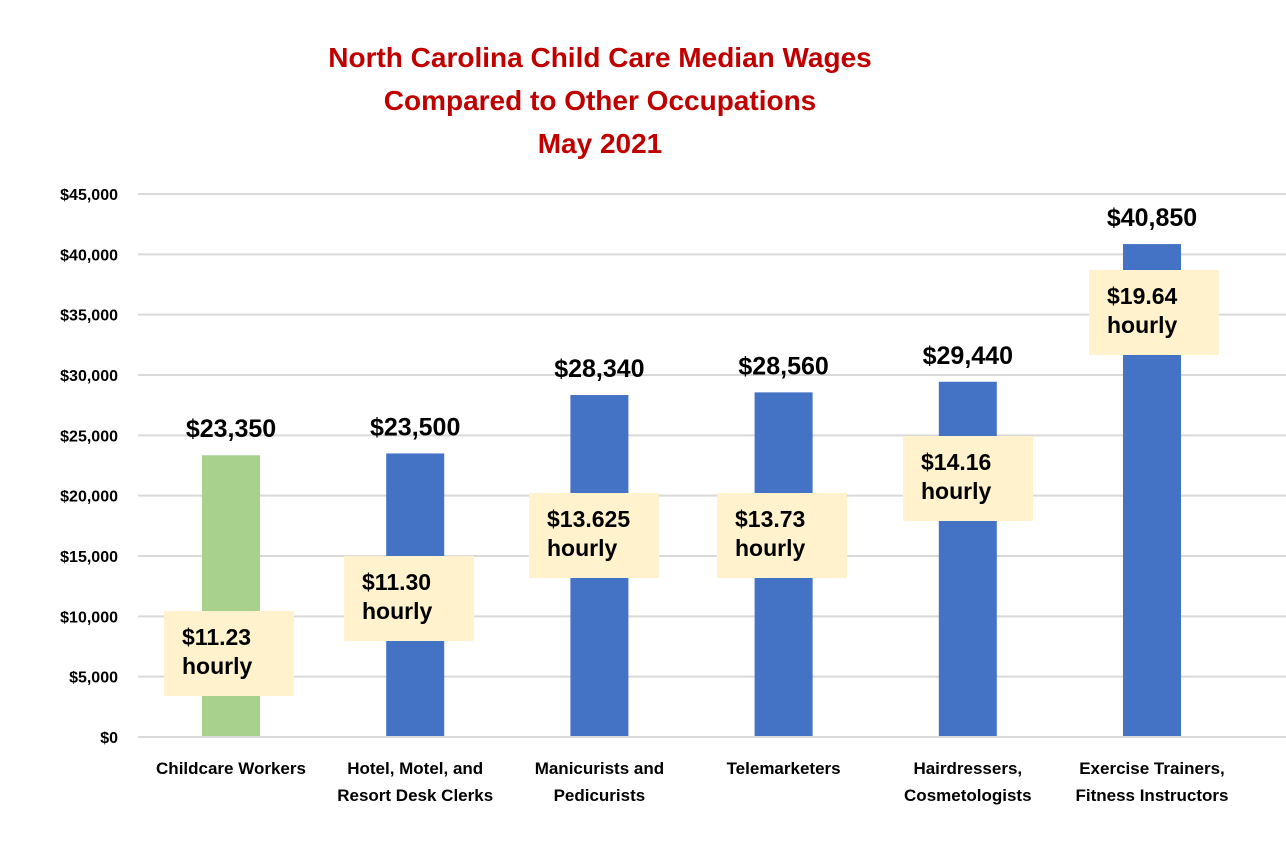 The height and width of the screenshot is (843, 1286). Describe the element at coordinates (1151, 795) in the screenshot. I see `x-tick-label: Fitness Instructors` at that location.